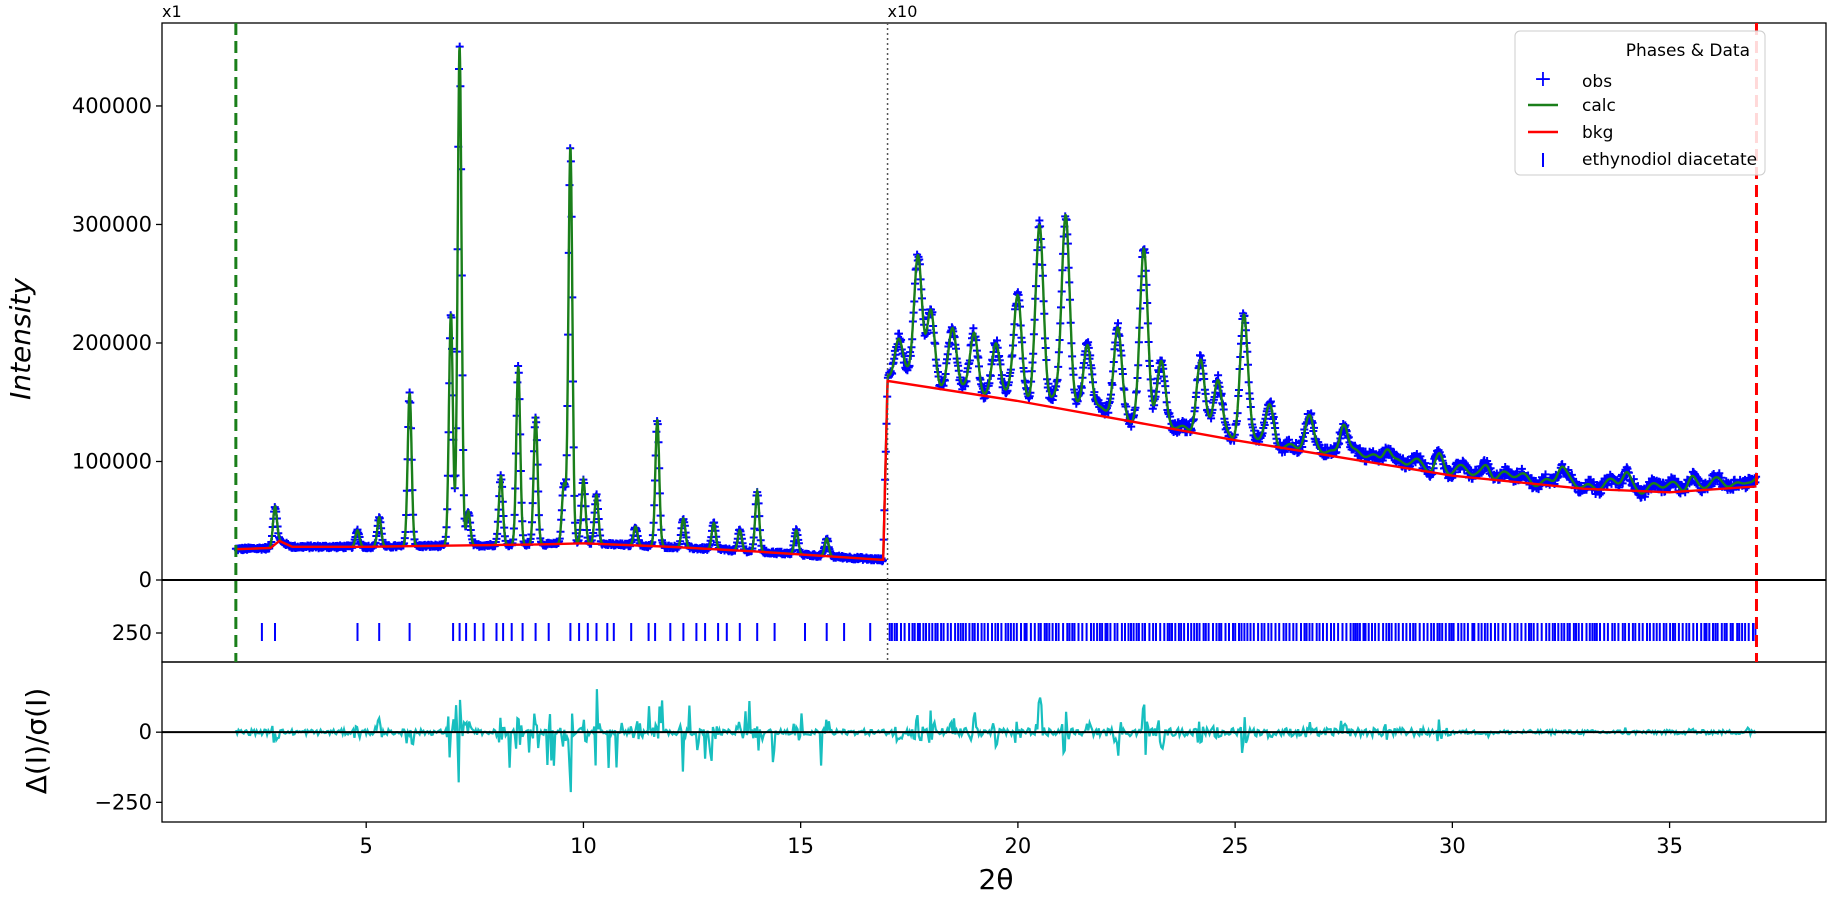 This screenshot has height=897, width=1834. What do you see at coordinates (1688, 51) in the screenshot?
I see `legend-title: Phases & Data` at bounding box center [1688, 51].